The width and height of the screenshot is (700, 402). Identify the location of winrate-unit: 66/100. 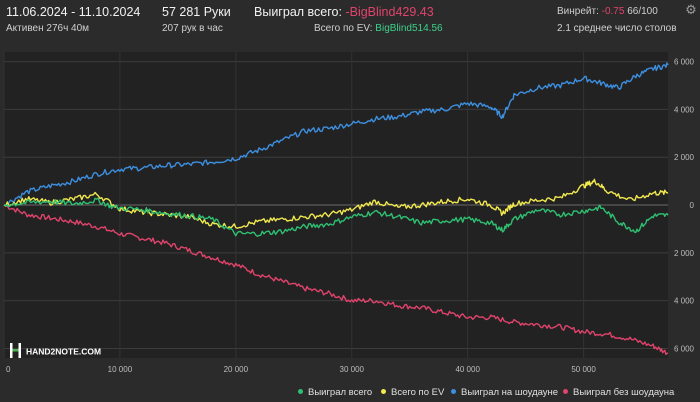
(642, 11).